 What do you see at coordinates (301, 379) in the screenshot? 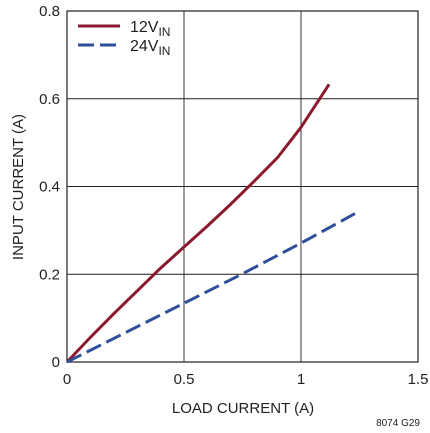
I see `x-tick-label-2: 1` at bounding box center [301, 379].